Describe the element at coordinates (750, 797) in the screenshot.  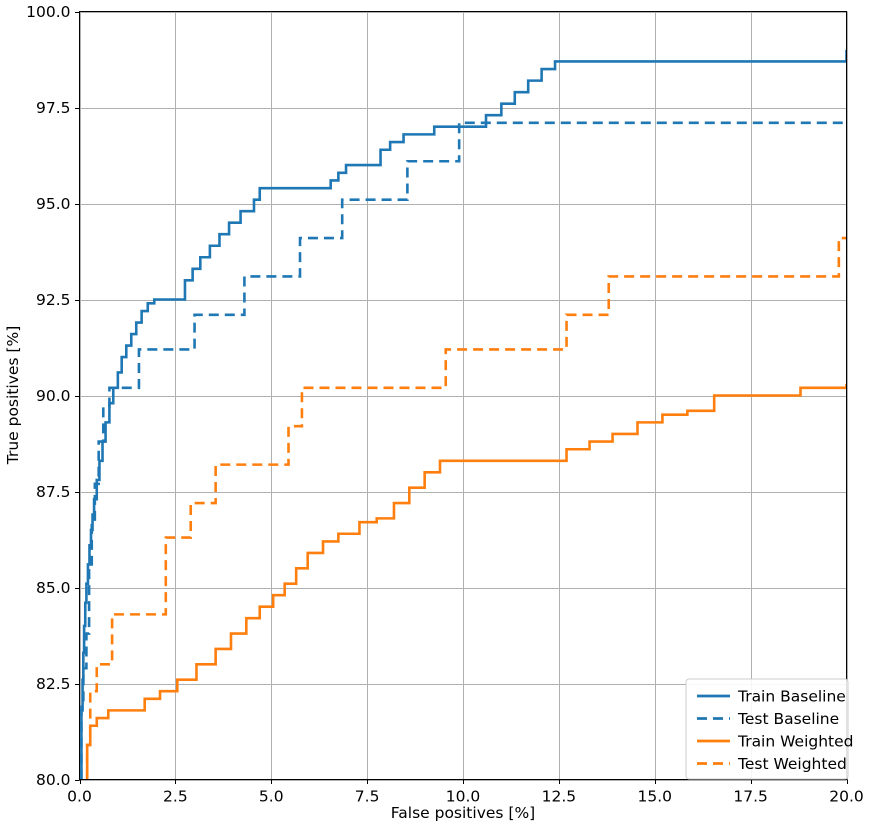
I see `x-tick-label: 17.5` at that location.